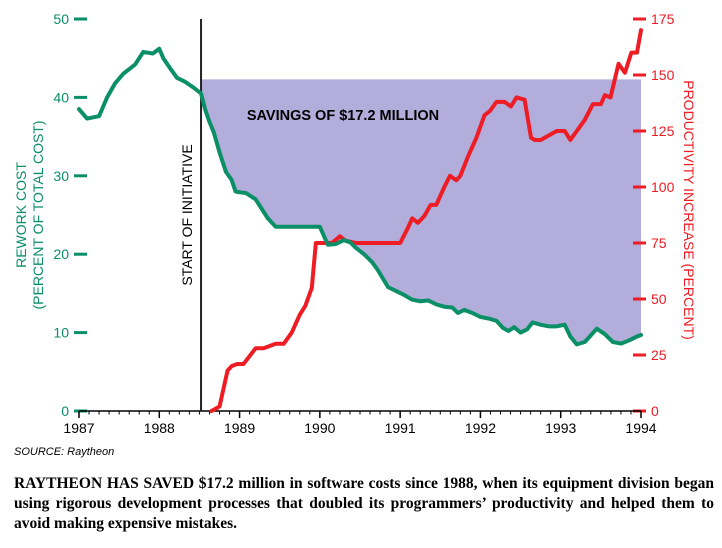 This screenshot has height=548, width=722. Describe the element at coordinates (655, 411) in the screenshot. I see `right-tick-label: 0` at that location.